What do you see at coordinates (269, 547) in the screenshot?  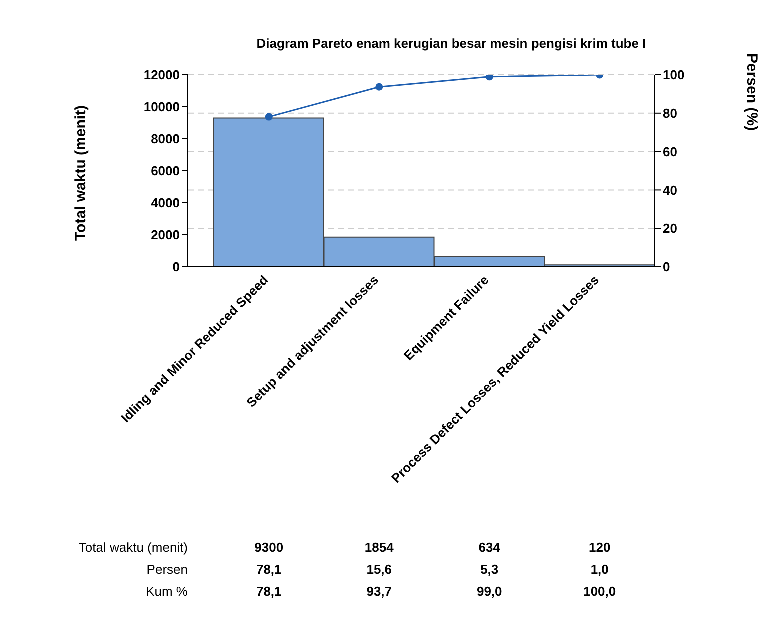 I see `data-label: 9300` at bounding box center [269, 547].